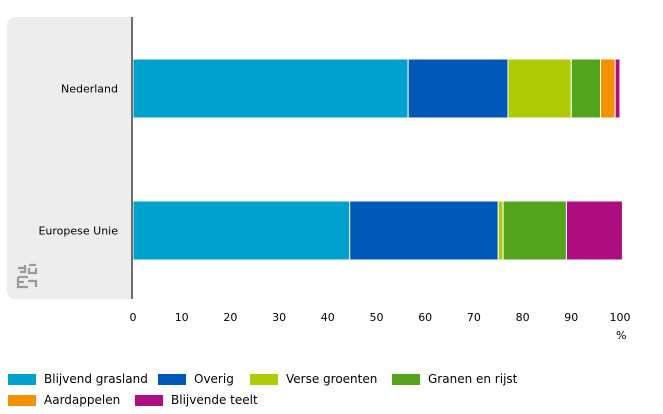 The width and height of the screenshot is (663, 414). I want to click on legend-label: Granen en rijst, so click(473, 379).